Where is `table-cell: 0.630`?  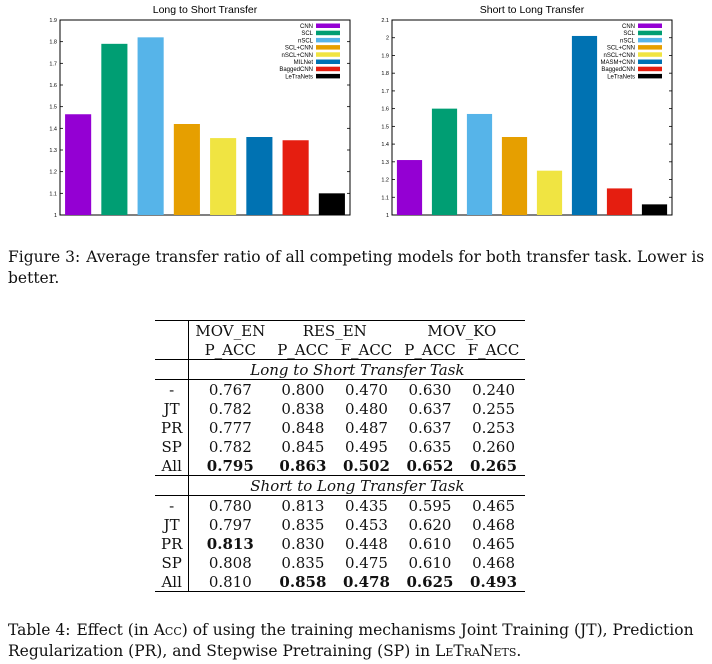 table-cell: 0.630 is located at coordinates (430, 389).